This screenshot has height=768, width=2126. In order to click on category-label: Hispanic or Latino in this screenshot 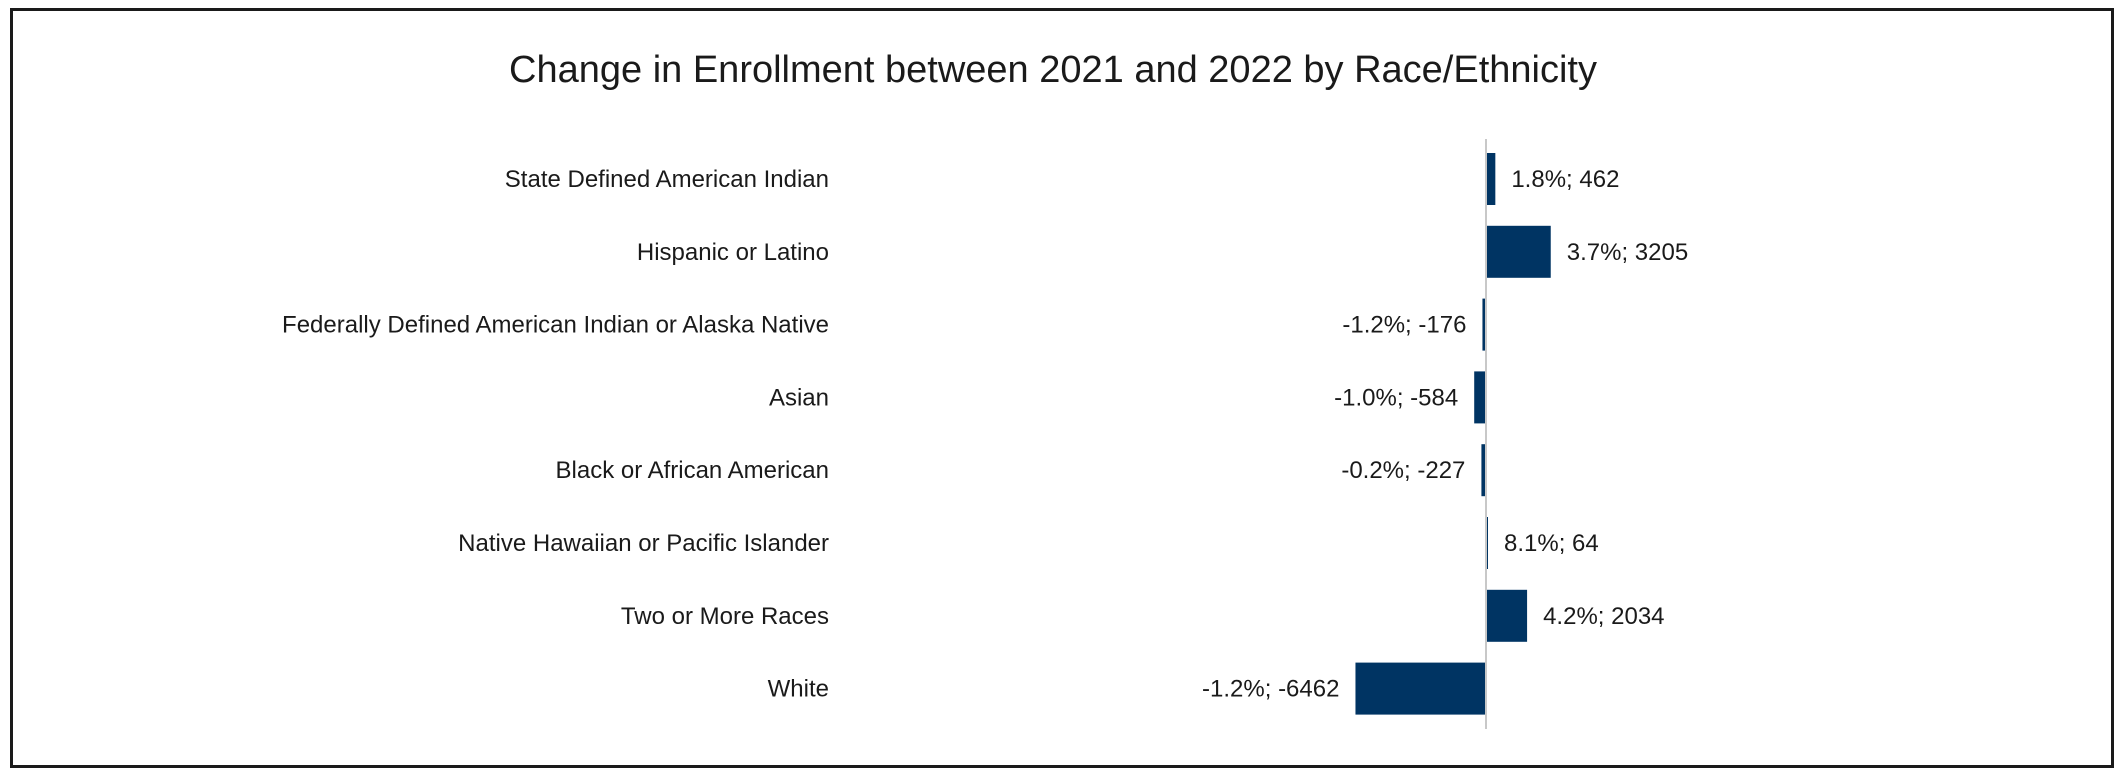, I will do `click(733, 252)`.